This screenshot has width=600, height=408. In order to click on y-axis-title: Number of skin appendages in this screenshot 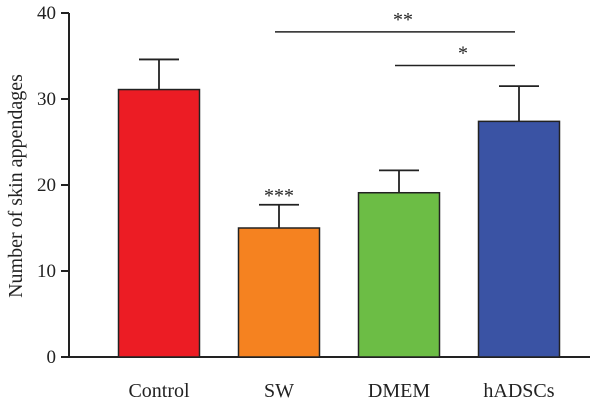, I will do `click(16, 186)`.